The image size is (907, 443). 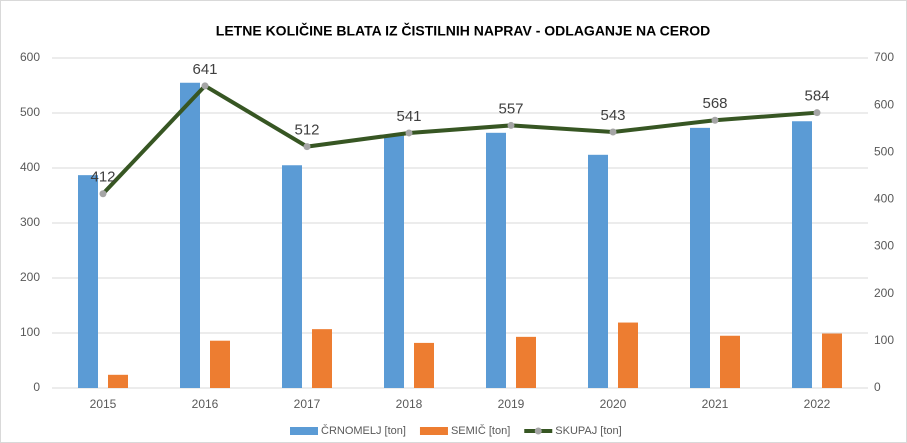 I want to click on y2-tick-label: 300, so click(x=884, y=246).